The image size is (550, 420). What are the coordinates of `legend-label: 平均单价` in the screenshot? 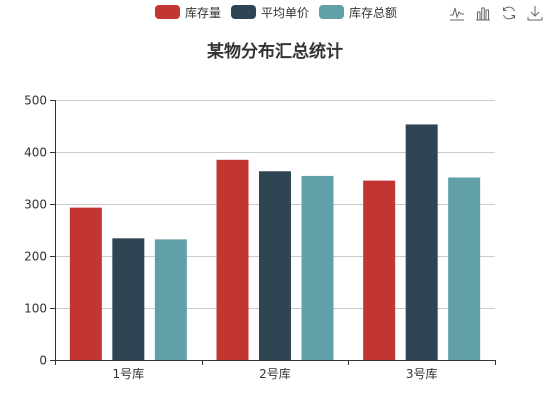 It's located at (285, 12).